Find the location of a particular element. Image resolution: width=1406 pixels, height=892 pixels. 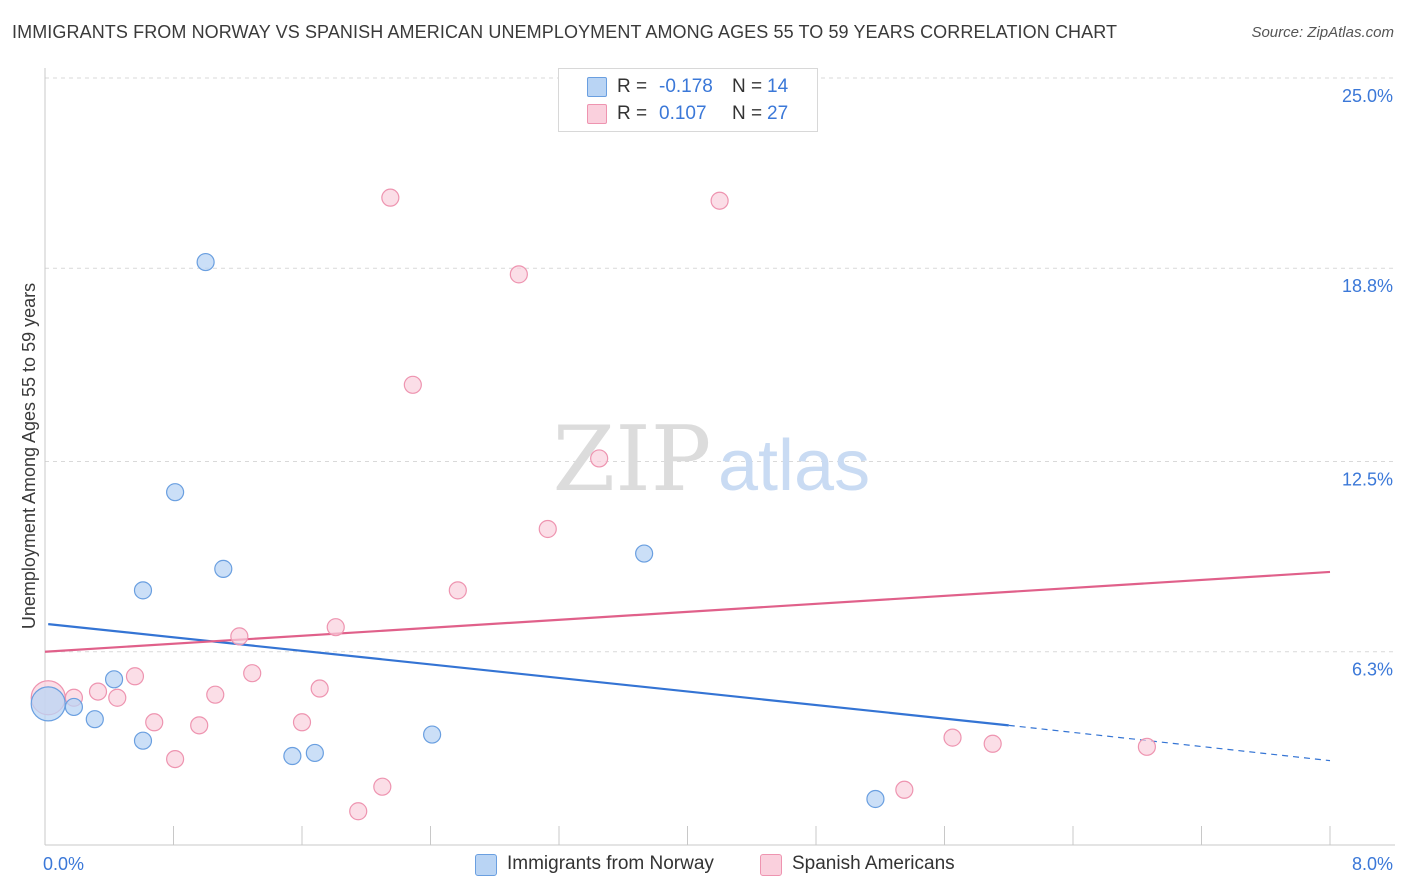

x-tick-label: 8.0% is located at coordinates (1372, 864).